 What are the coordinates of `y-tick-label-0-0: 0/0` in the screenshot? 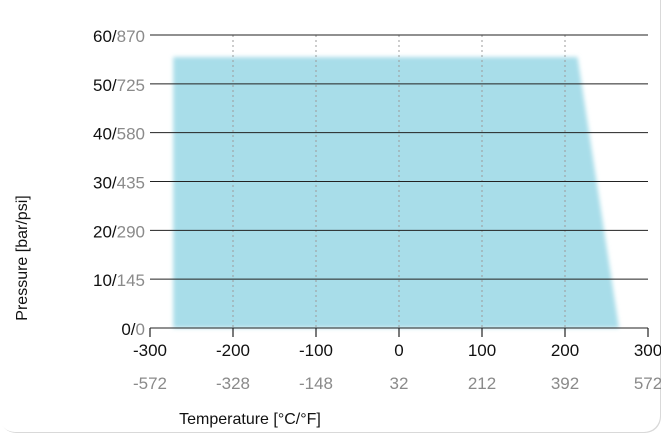 It's located at (133, 329).